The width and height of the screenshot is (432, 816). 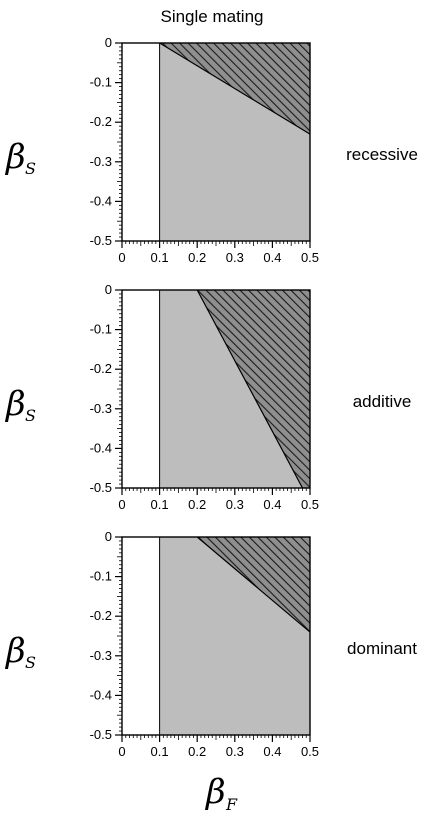 I want to click on panel-label: recessive, so click(x=382, y=154).